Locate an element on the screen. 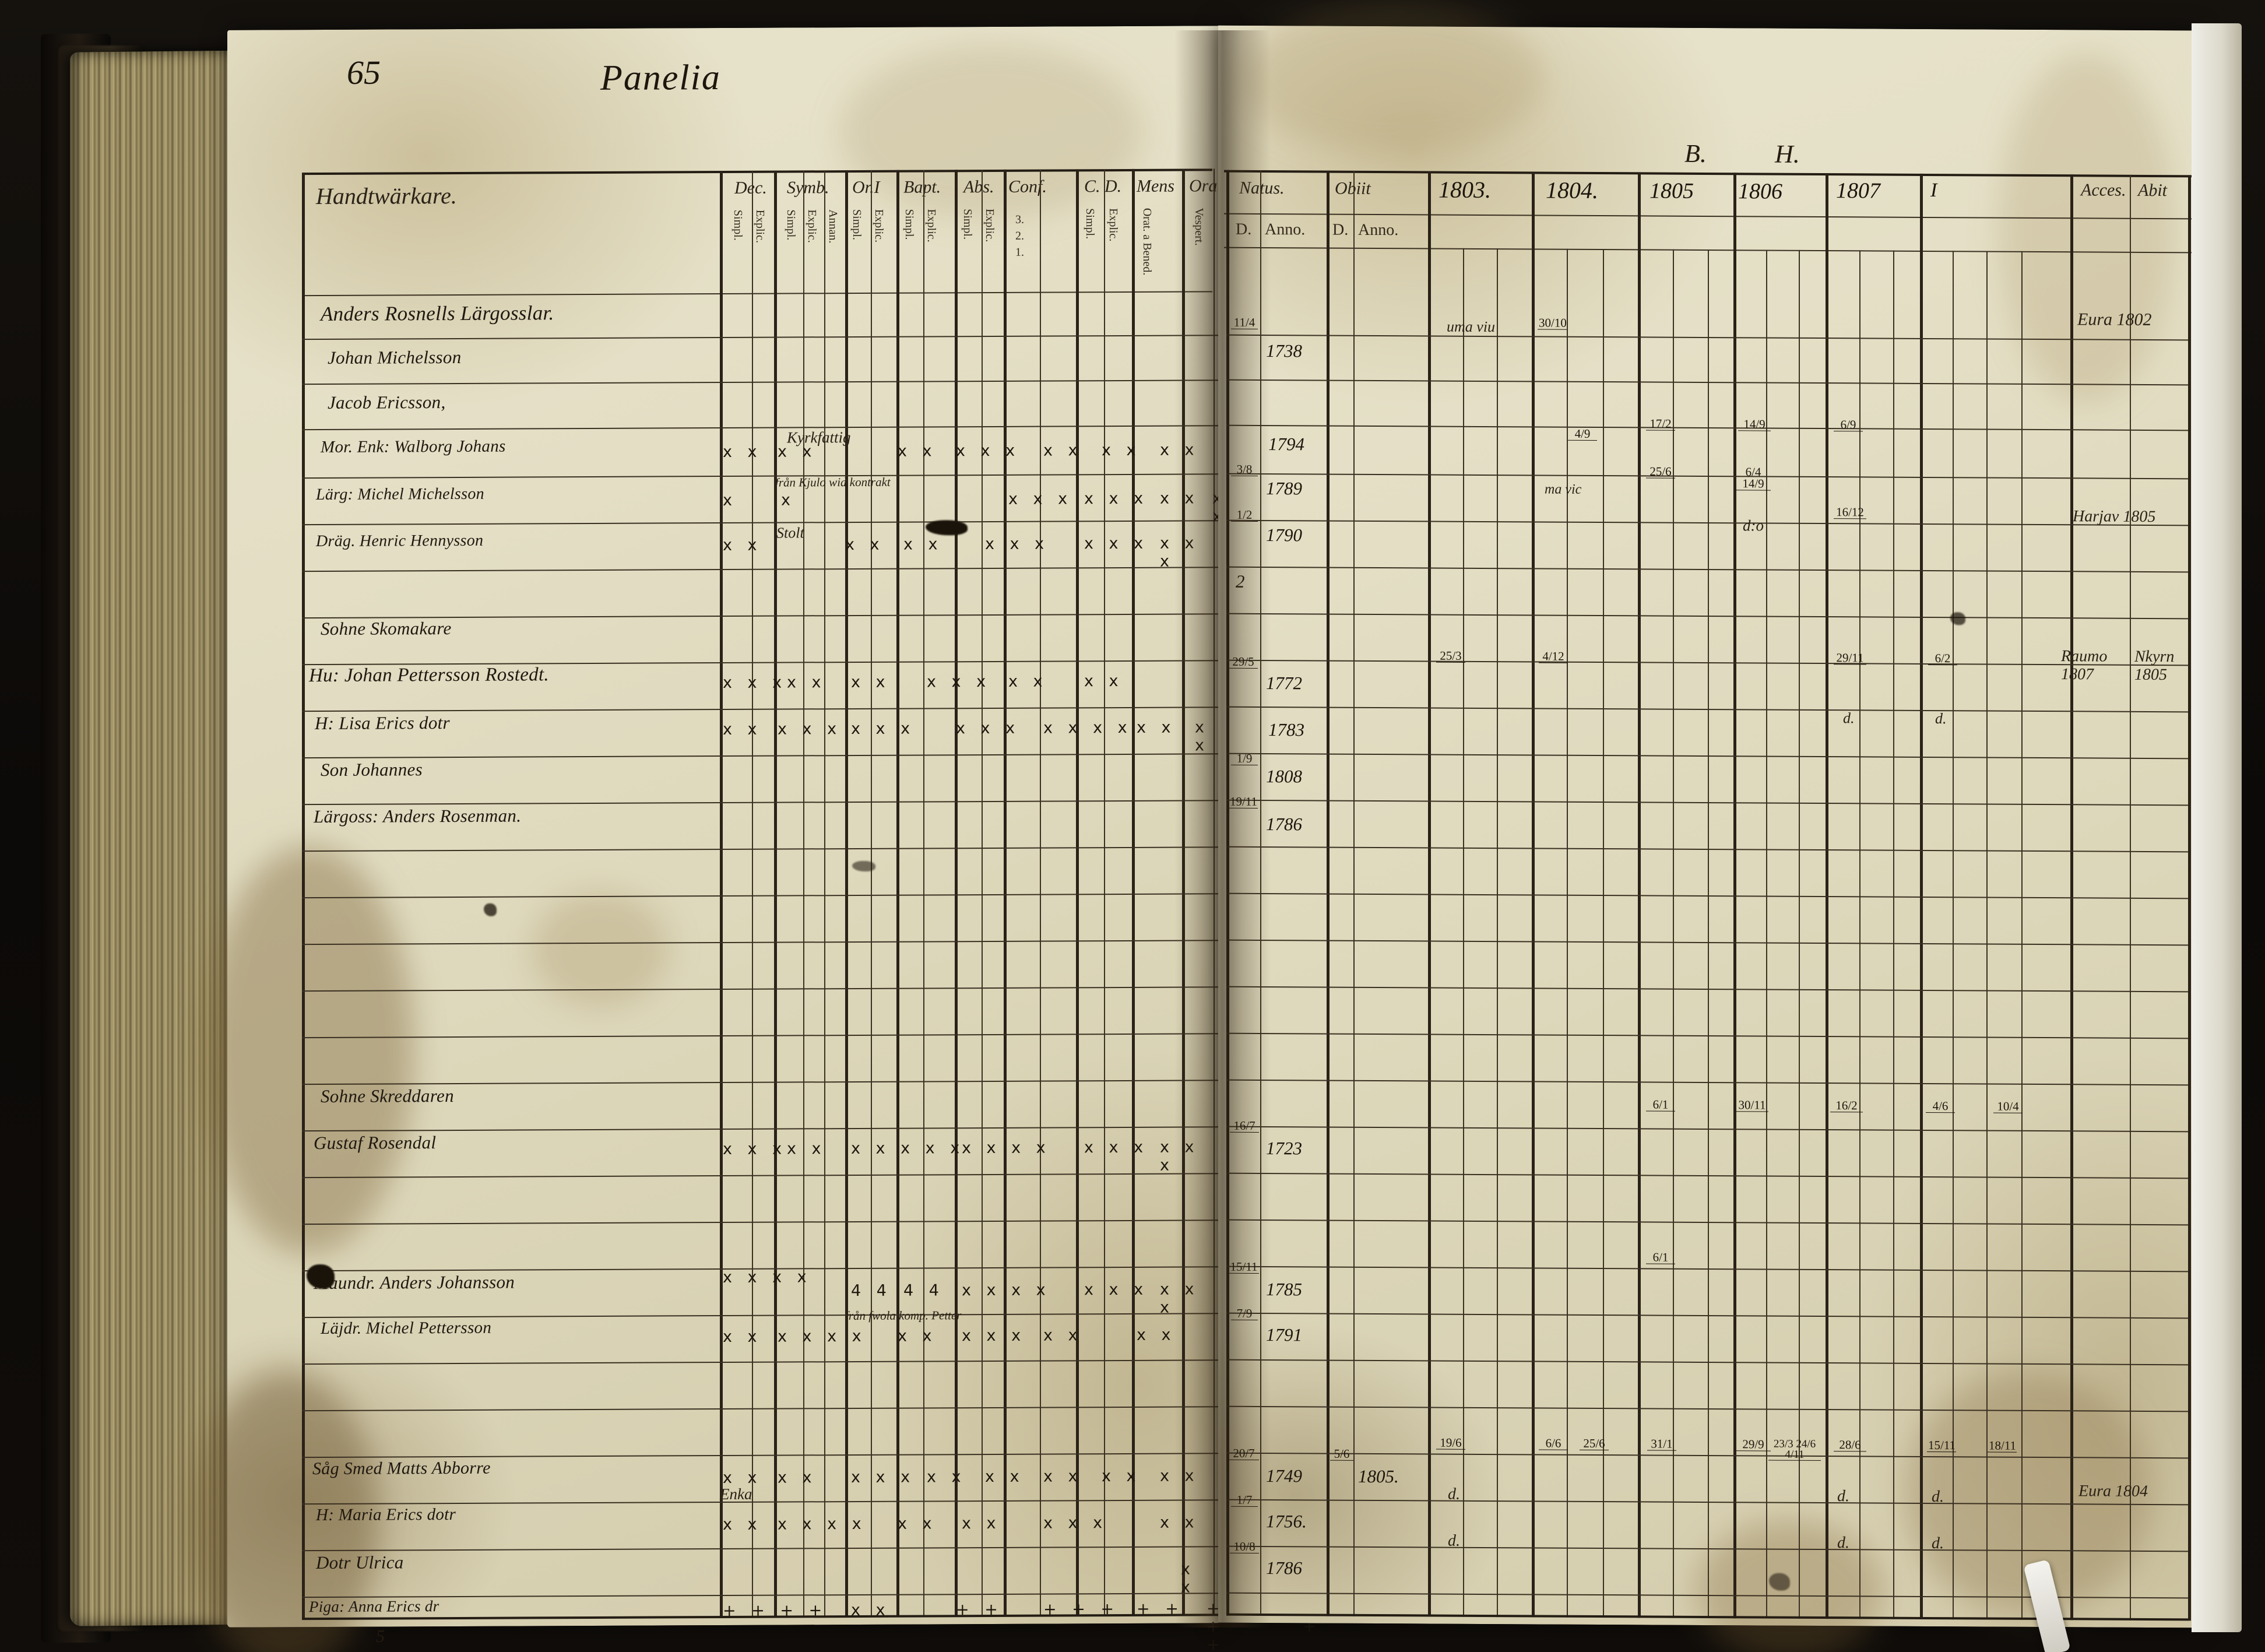 The image size is (2265, 1652). note-1804-4: ma vic is located at coordinates (1563, 489).